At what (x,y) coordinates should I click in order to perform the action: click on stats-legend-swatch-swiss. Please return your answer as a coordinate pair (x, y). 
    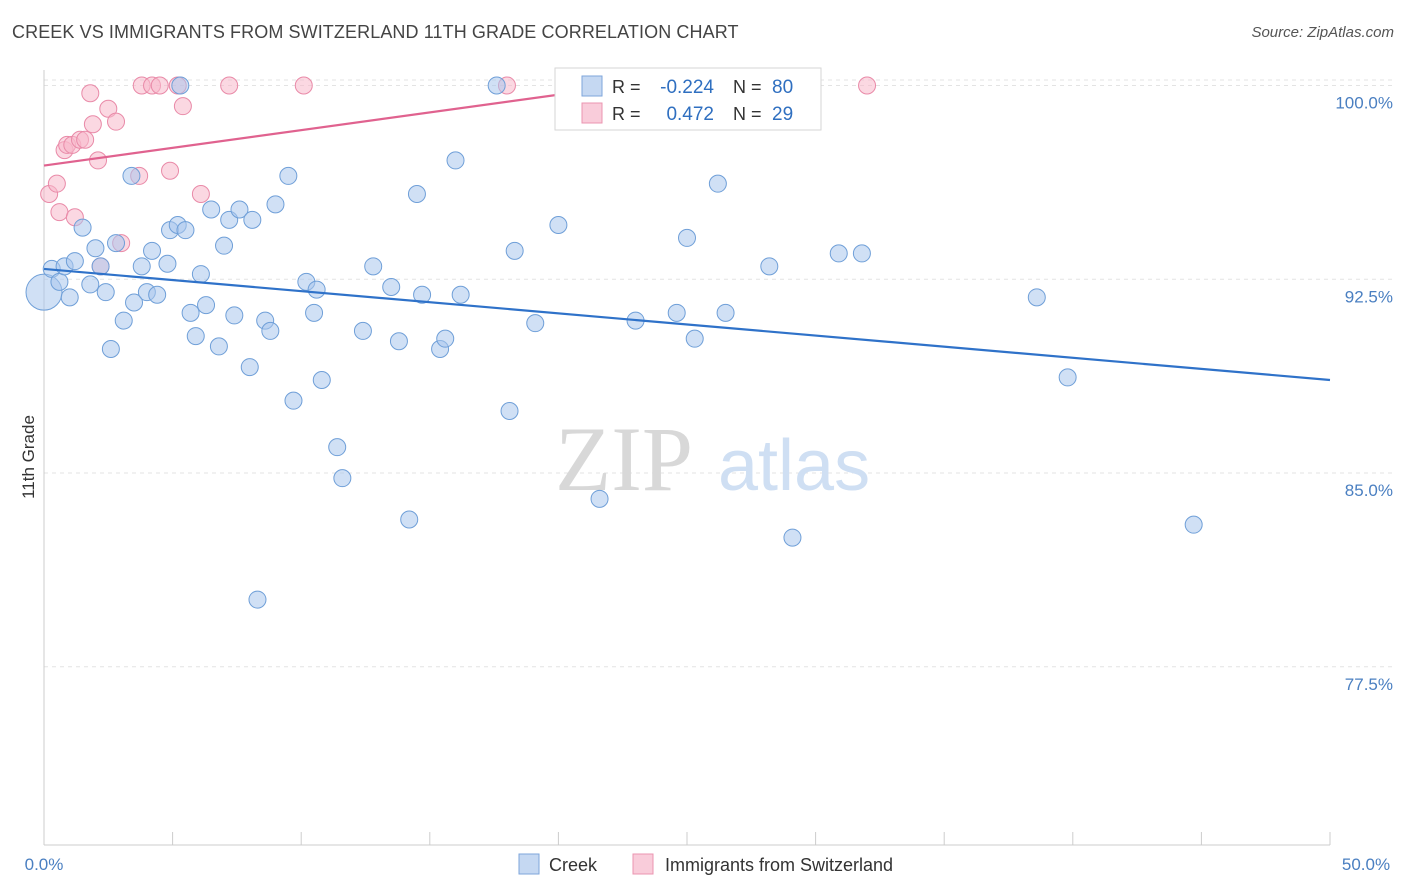
    Looking at the image, I should click on (592, 113).